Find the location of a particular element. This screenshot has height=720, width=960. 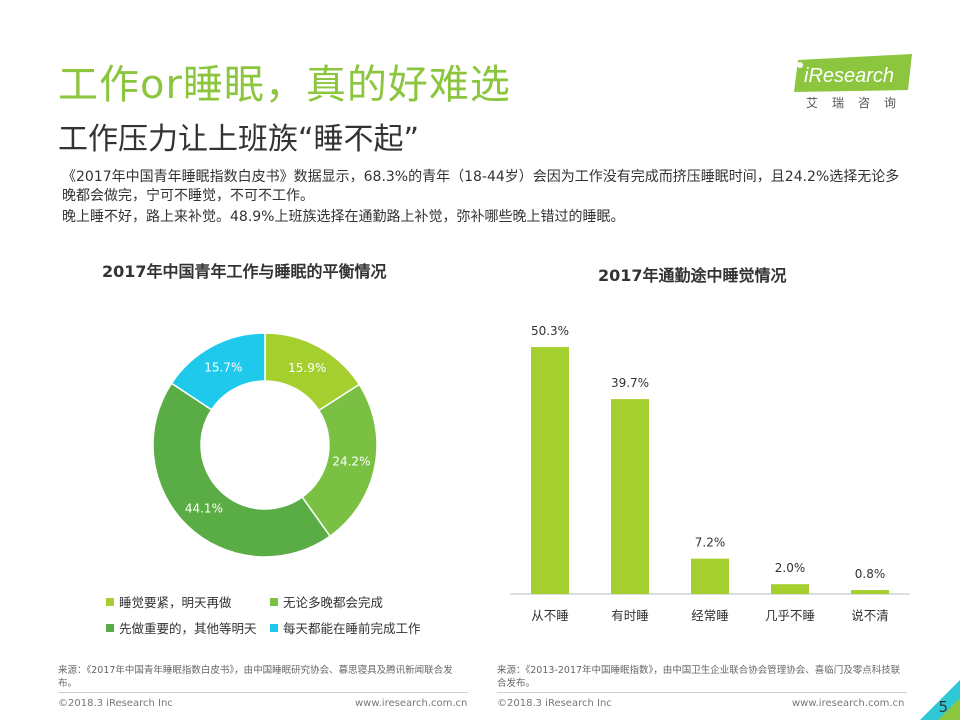

logo-badge: iResearch is located at coordinates (853, 73).